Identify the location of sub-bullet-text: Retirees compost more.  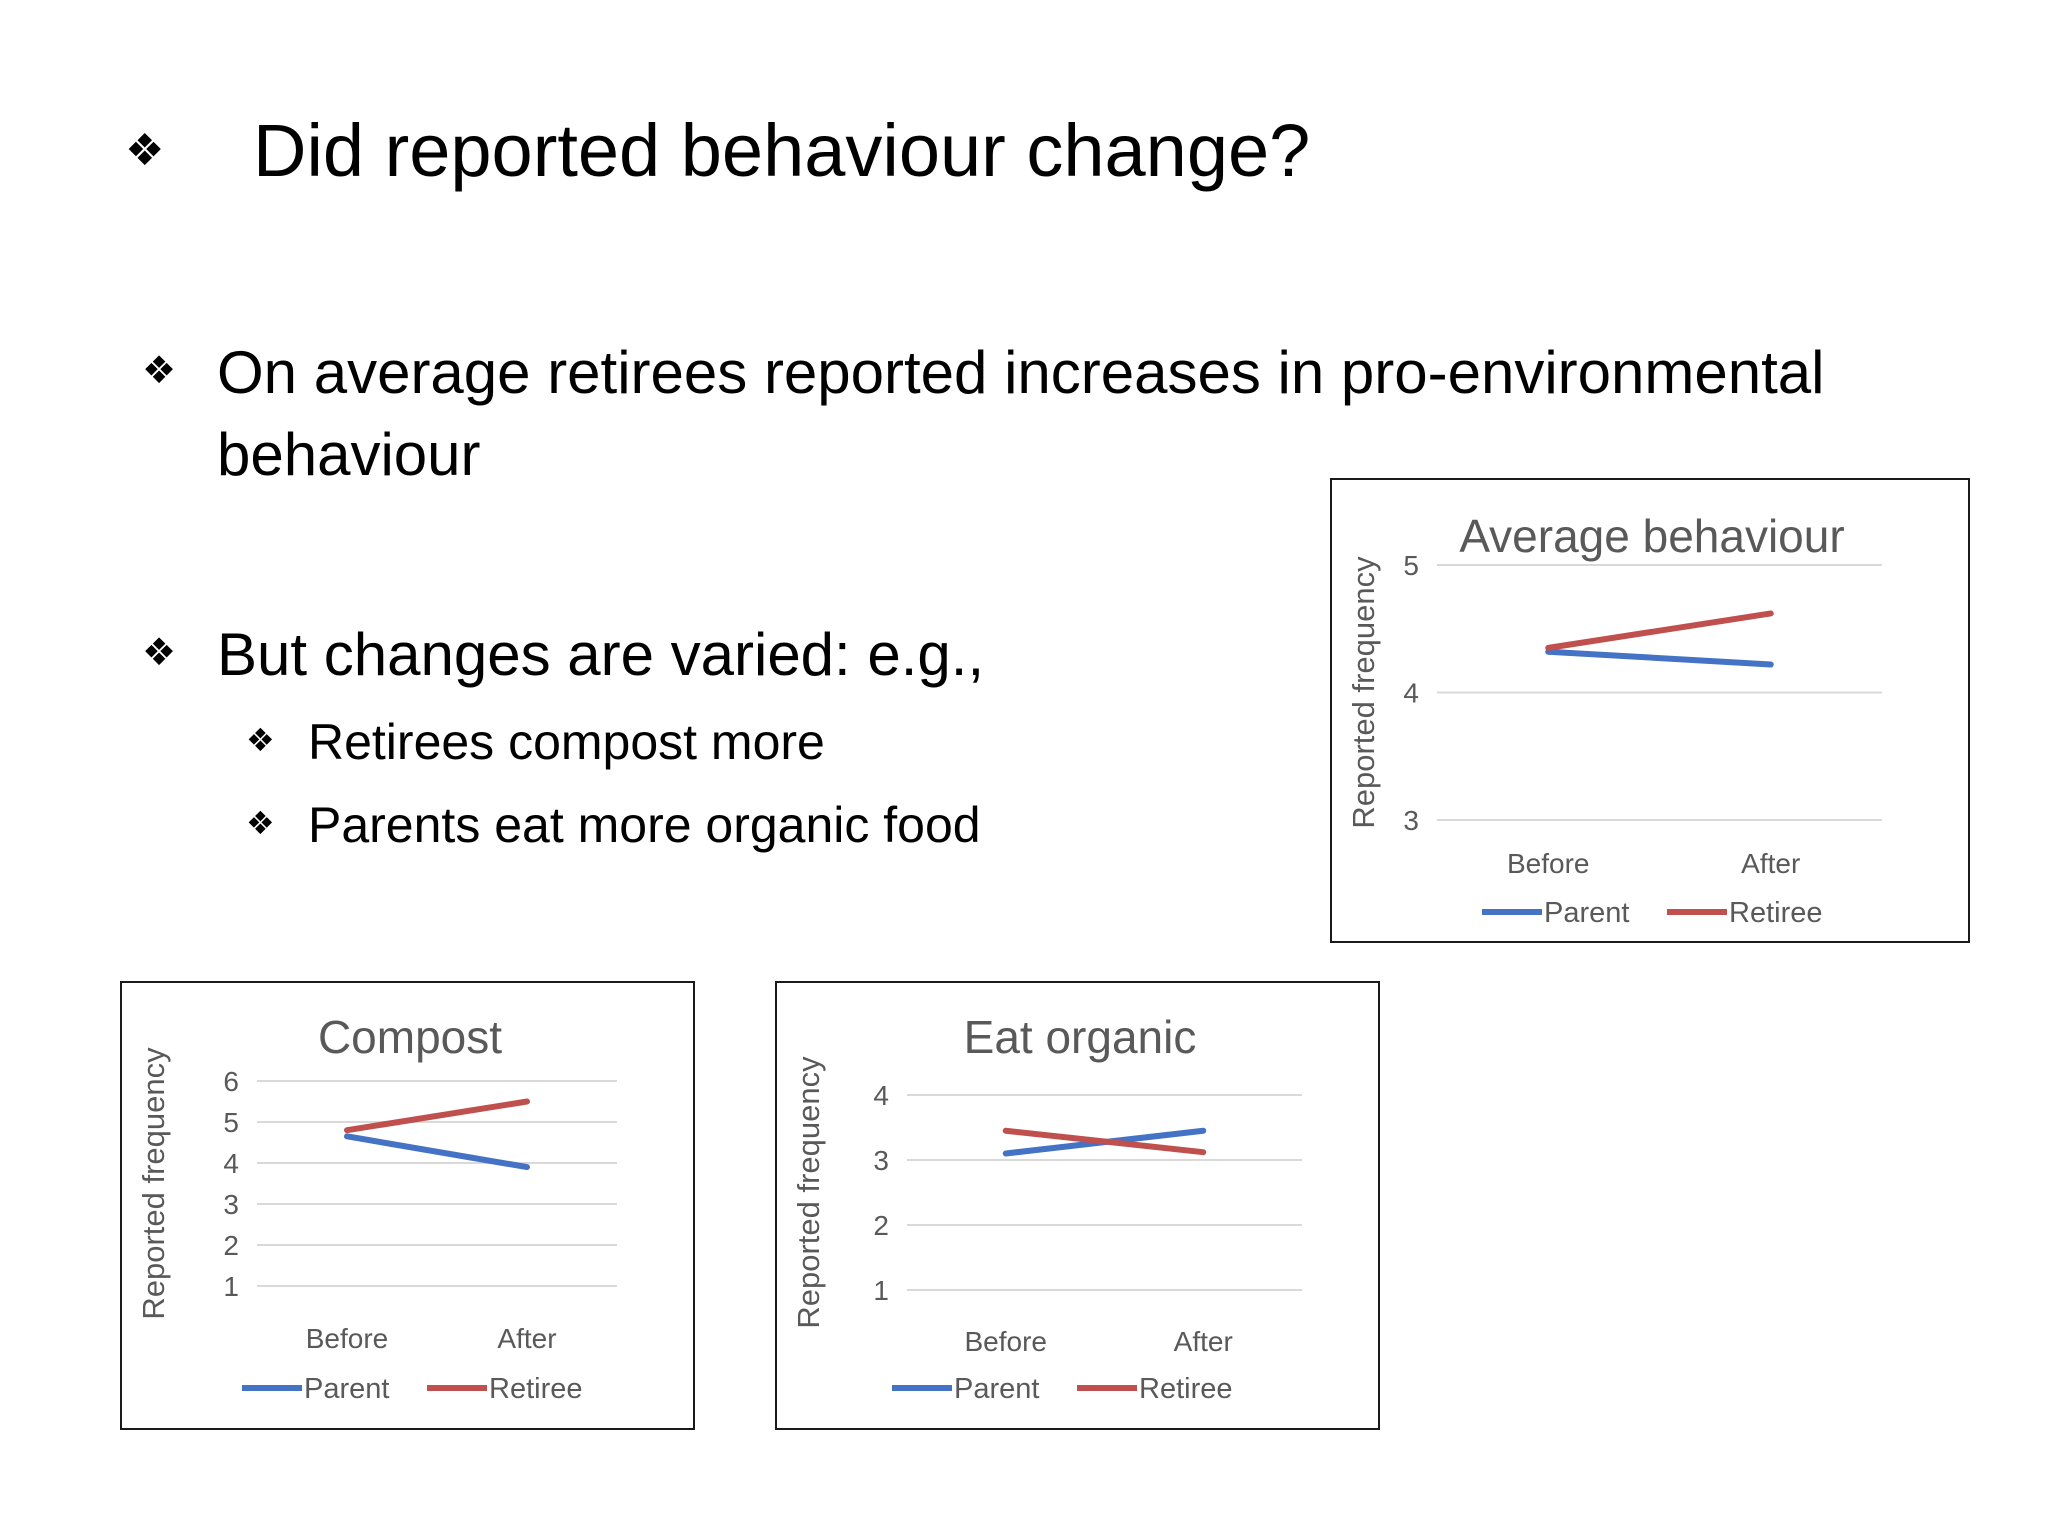
(566, 742).